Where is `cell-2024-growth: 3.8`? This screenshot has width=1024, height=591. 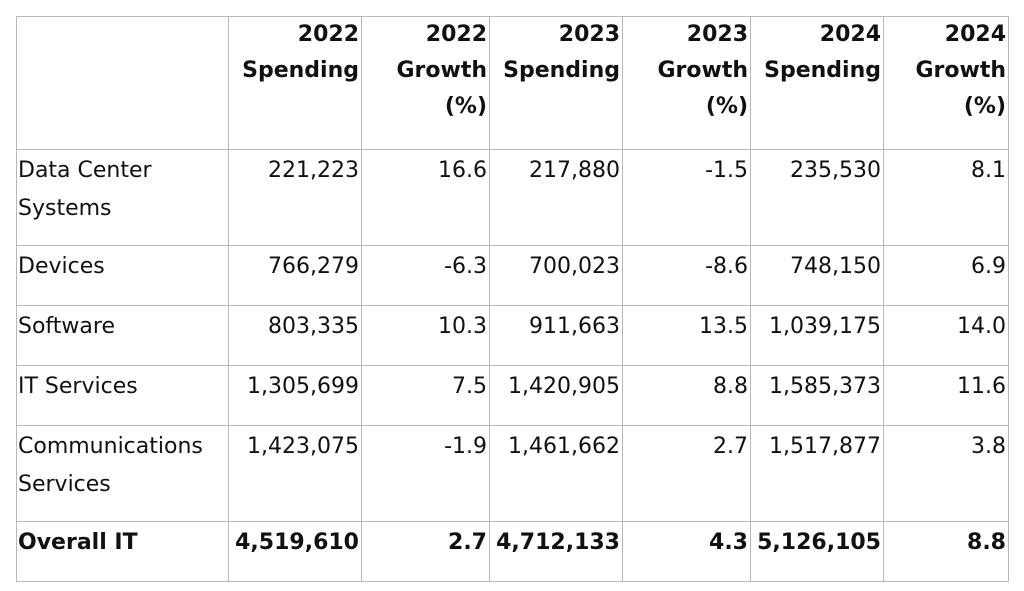 cell-2024-growth: 3.8 is located at coordinates (946, 473).